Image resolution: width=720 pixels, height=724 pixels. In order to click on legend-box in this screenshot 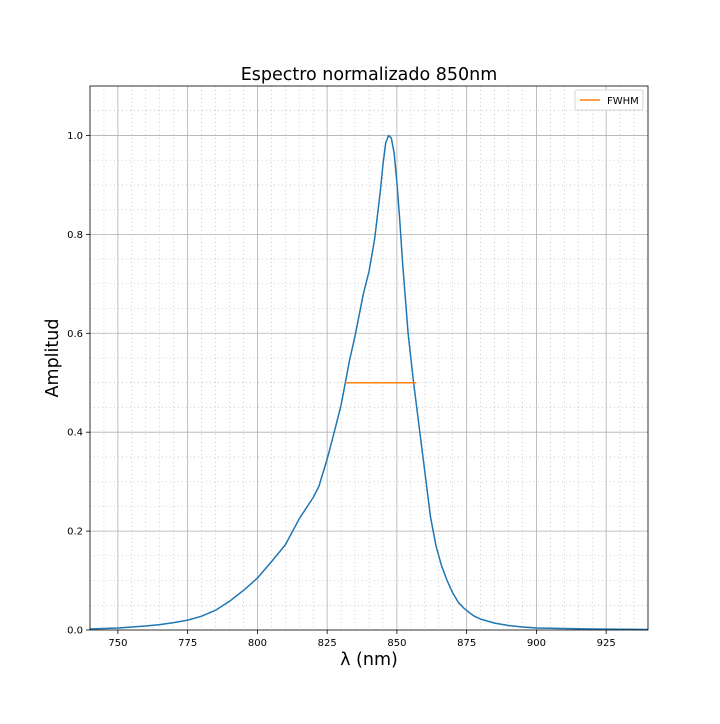, I will do `click(609, 100)`.